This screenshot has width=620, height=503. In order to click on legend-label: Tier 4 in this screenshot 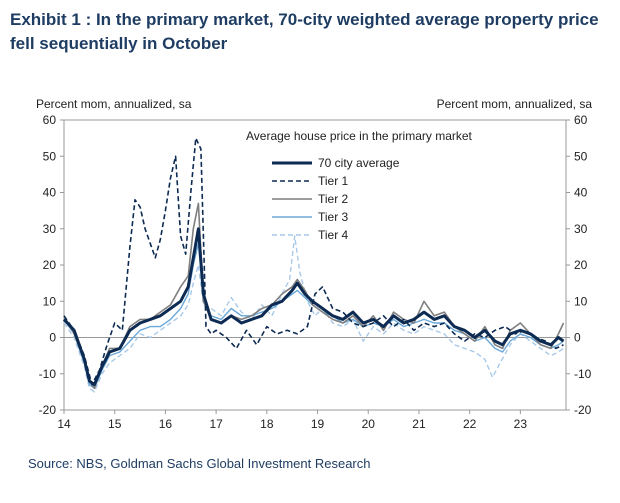, I will do `click(333, 235)`.